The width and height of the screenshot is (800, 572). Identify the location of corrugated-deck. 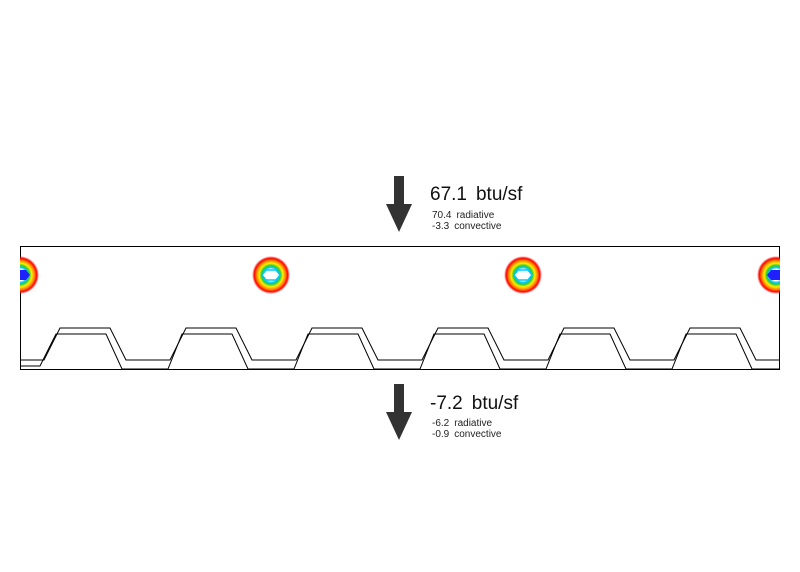
(400, 348).